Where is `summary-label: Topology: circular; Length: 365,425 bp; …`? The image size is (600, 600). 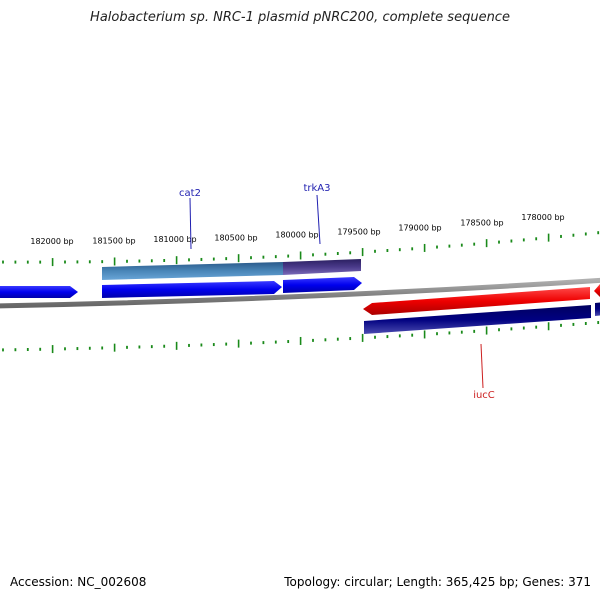 summary-label: Topology: circular; Length: 365,425 bp; … is located at coordinates (437, 582).